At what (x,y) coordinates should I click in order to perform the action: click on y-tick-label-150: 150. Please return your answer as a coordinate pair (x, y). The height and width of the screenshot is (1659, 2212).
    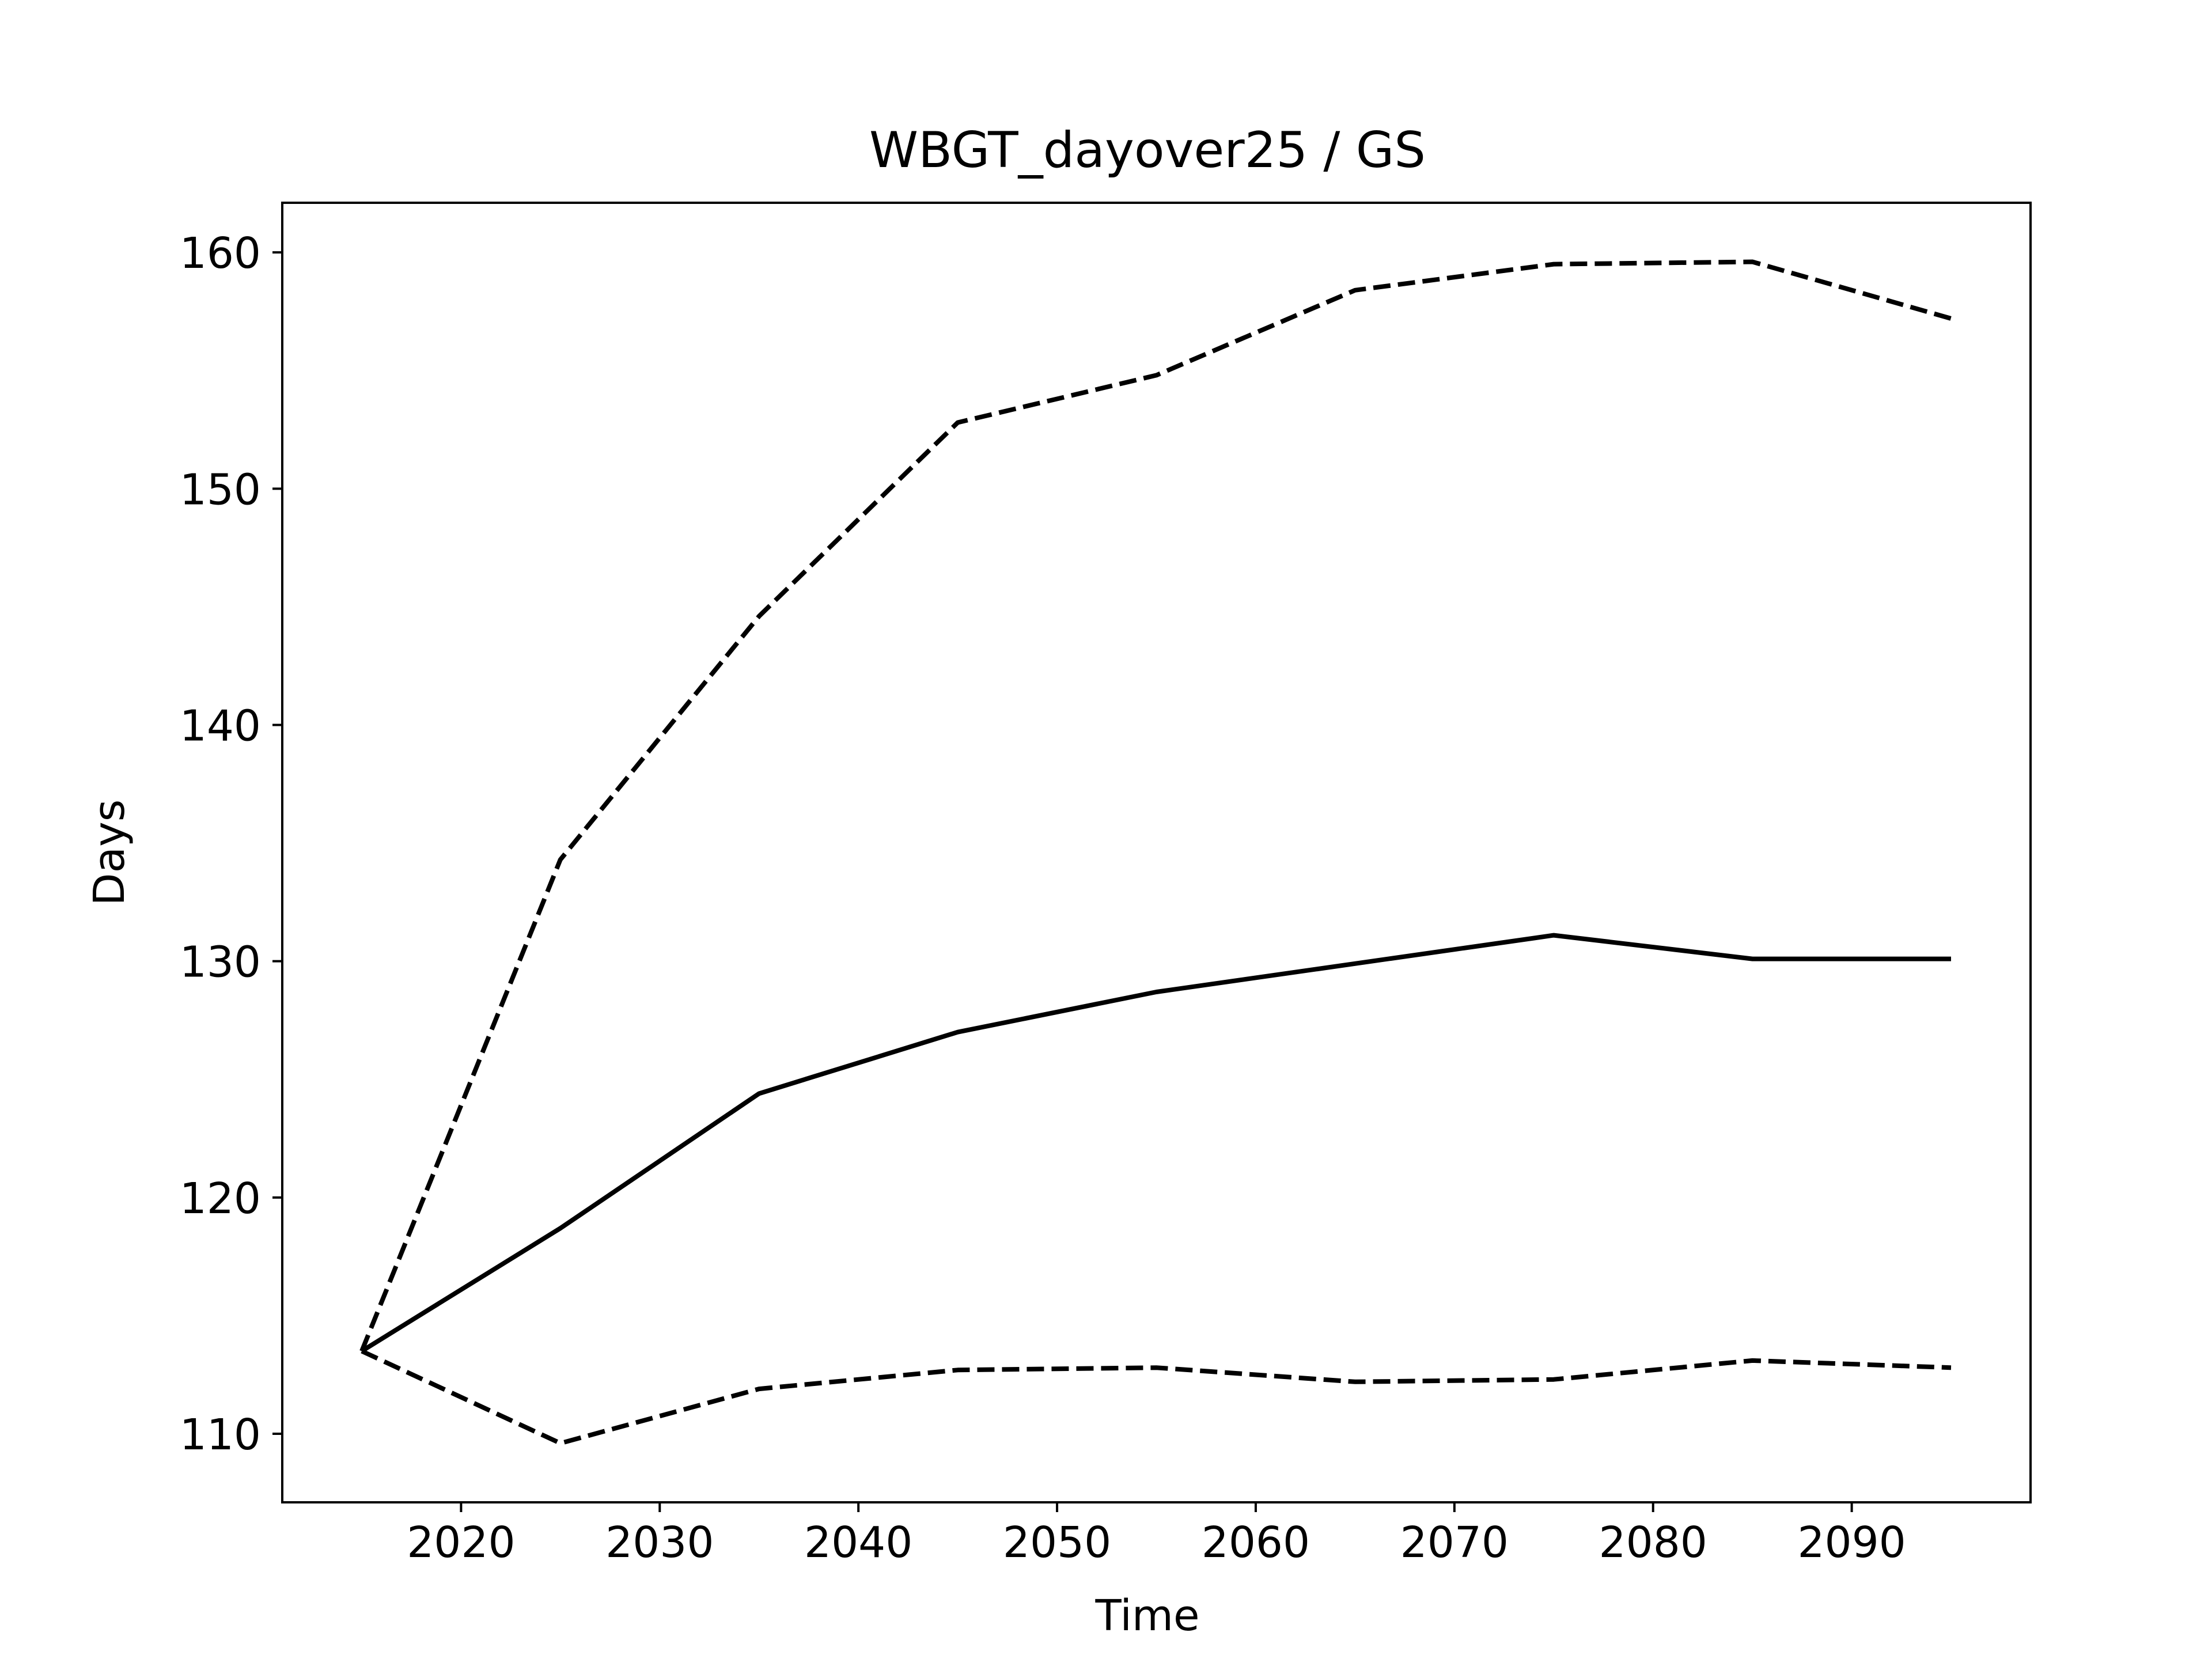
    Looking at the image, I should click on (220, 489).